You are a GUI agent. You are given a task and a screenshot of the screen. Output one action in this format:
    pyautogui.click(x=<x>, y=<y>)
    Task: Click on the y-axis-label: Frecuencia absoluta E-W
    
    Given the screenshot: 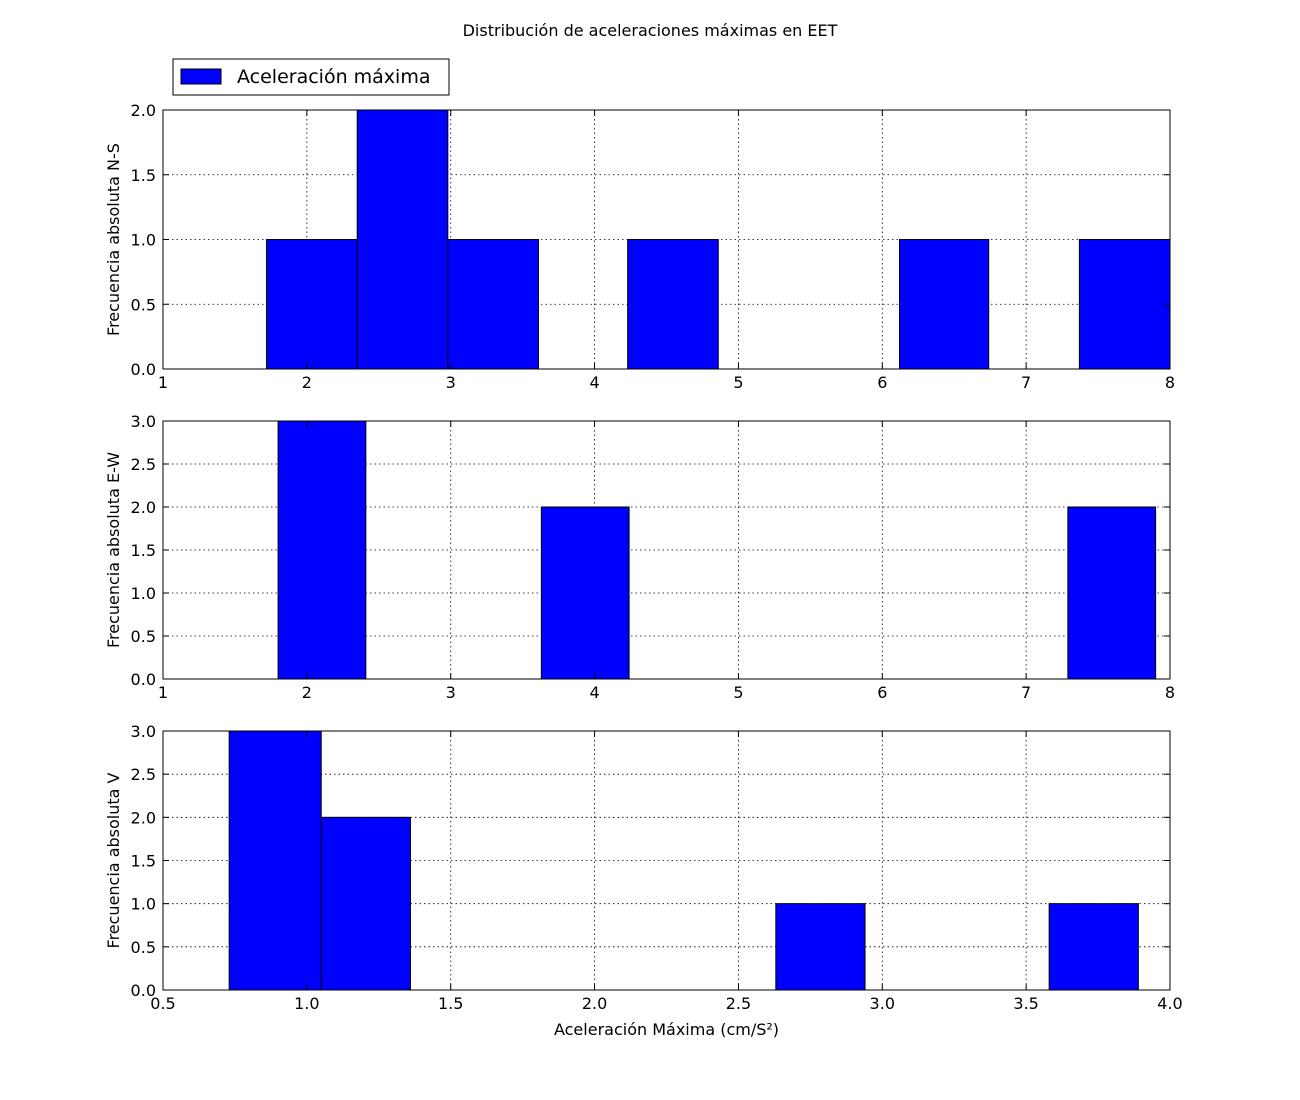 What is the action you would take?
    pyautogui.click(x=113, y=550)
    